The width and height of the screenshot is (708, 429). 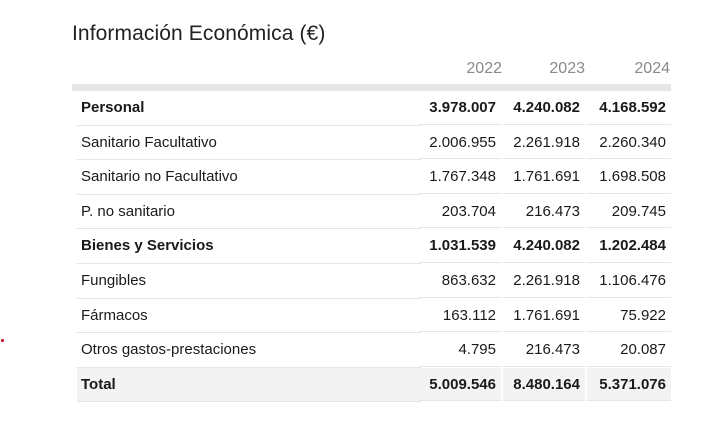 I want to click on value-2022: 863.632, so click(x=460, y=281).